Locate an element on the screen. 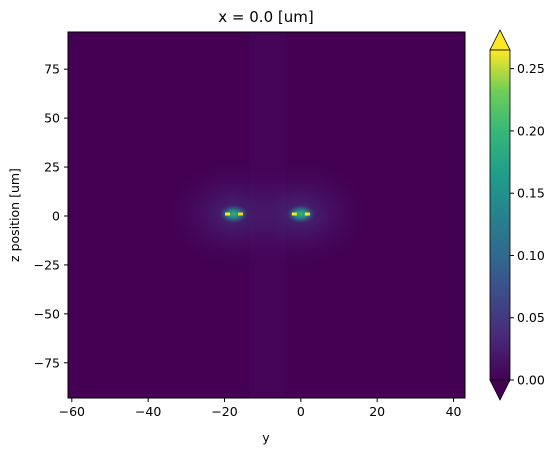  y-tick-label: 50 is located at coordinates (52, 118).